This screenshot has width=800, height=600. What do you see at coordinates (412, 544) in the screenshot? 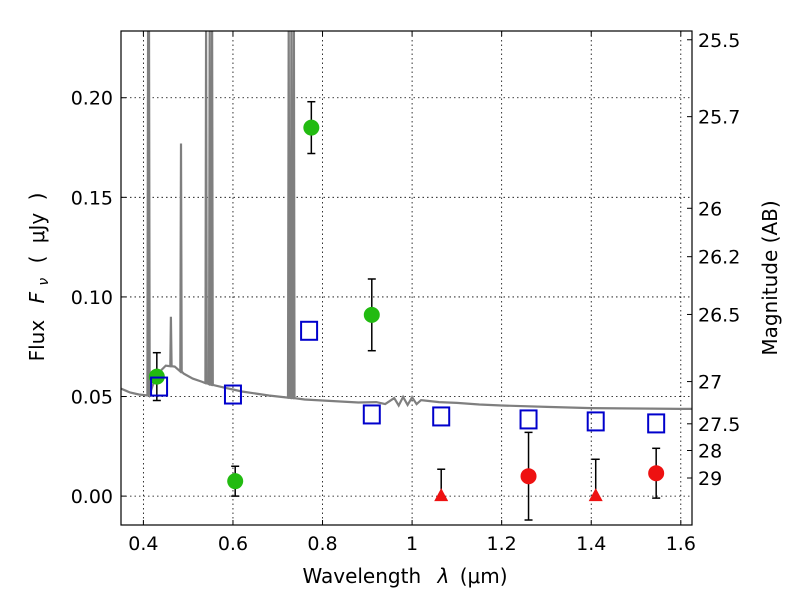
I see `x-tick-label: 1` at bounding box center [412, 544].